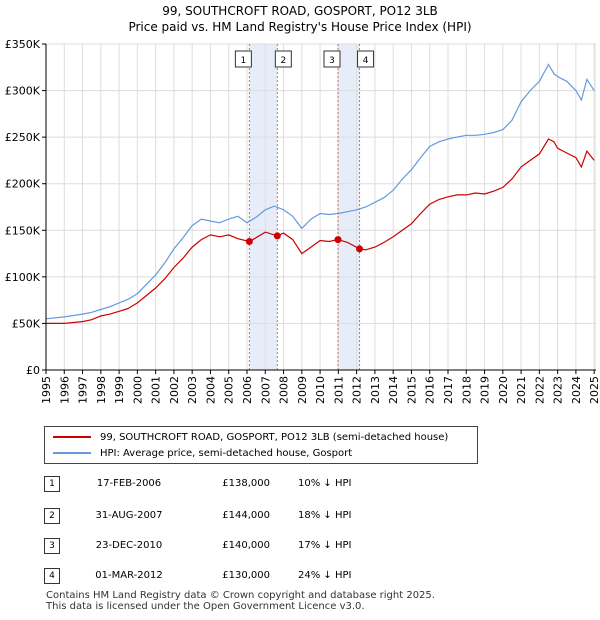 The height and width of the screenshot is (620, 600). Describe the element at coordinates (26, 323) in the screenshot. I see `y-tick-label: £50K` at that location.